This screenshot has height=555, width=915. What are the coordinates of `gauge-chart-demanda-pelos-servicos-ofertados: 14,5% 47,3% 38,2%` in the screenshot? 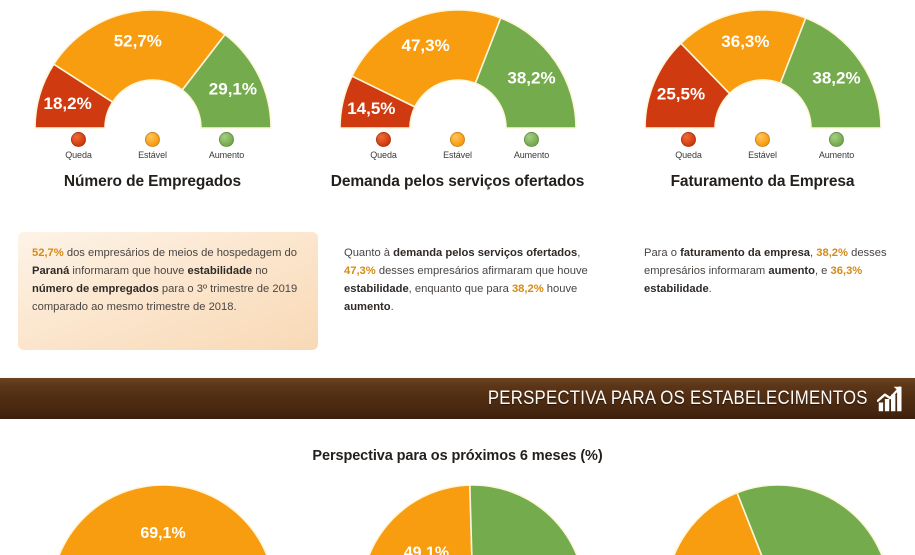 It's located at (457, 68).